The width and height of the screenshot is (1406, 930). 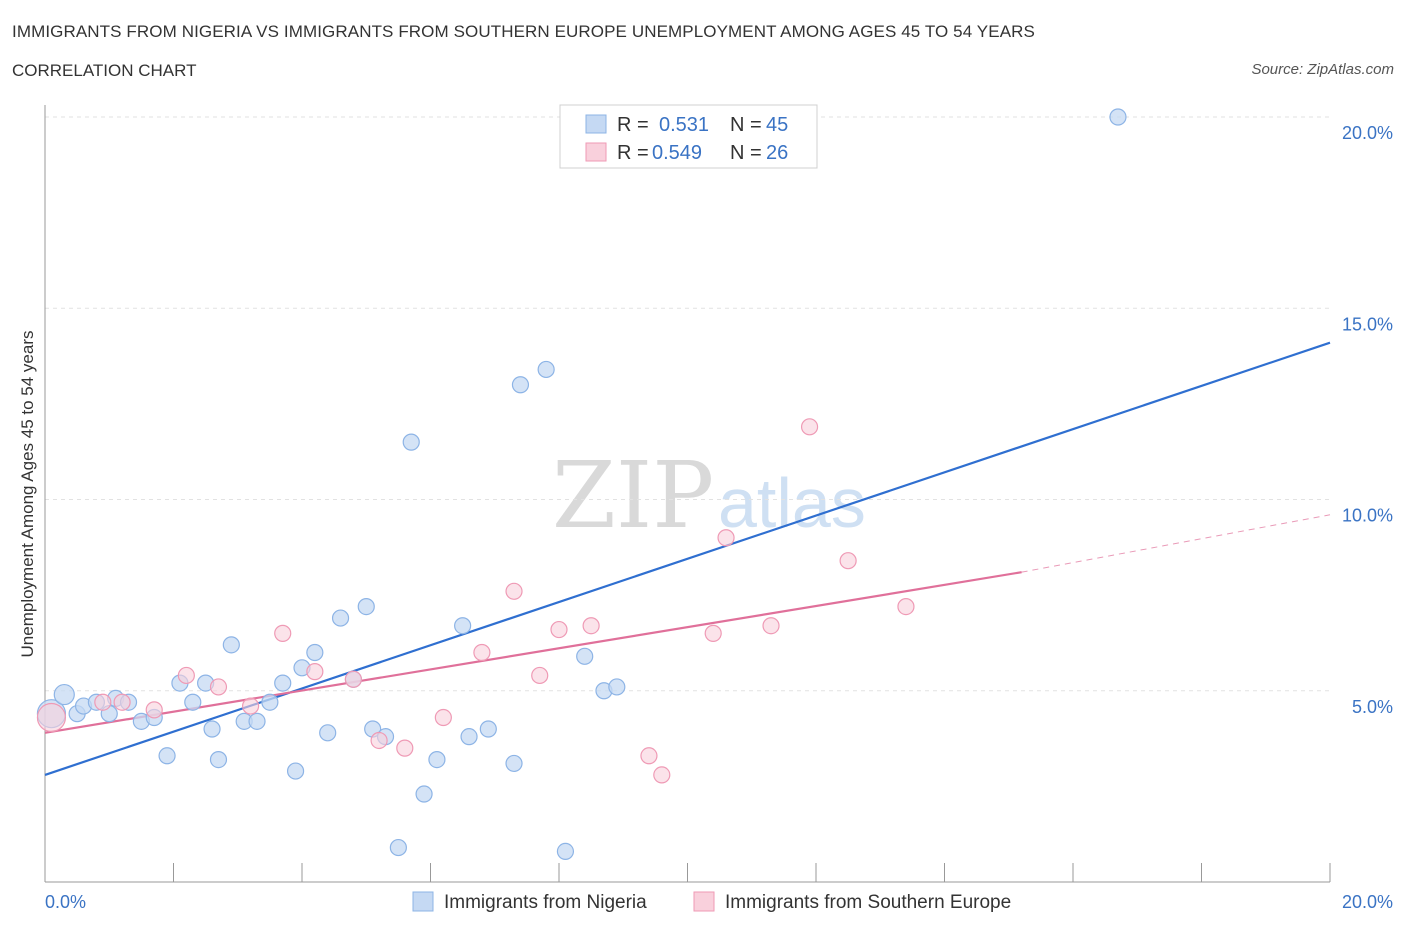 I want to click on legend-nigeria-n-label: N =, so click(x=746, y=125).